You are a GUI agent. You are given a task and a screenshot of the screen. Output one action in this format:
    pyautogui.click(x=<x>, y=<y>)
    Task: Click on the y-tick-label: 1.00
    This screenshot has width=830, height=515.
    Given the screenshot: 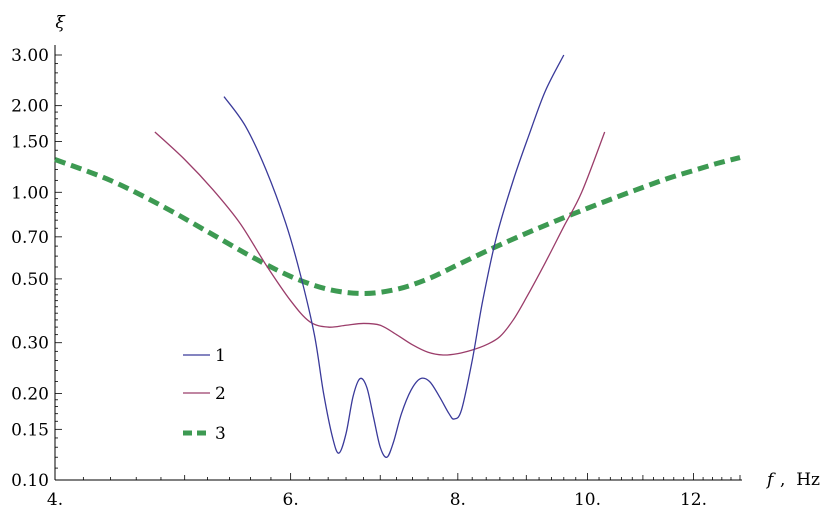 What is the action you would take?
    pyautogui.click(x=30, y=193)
    